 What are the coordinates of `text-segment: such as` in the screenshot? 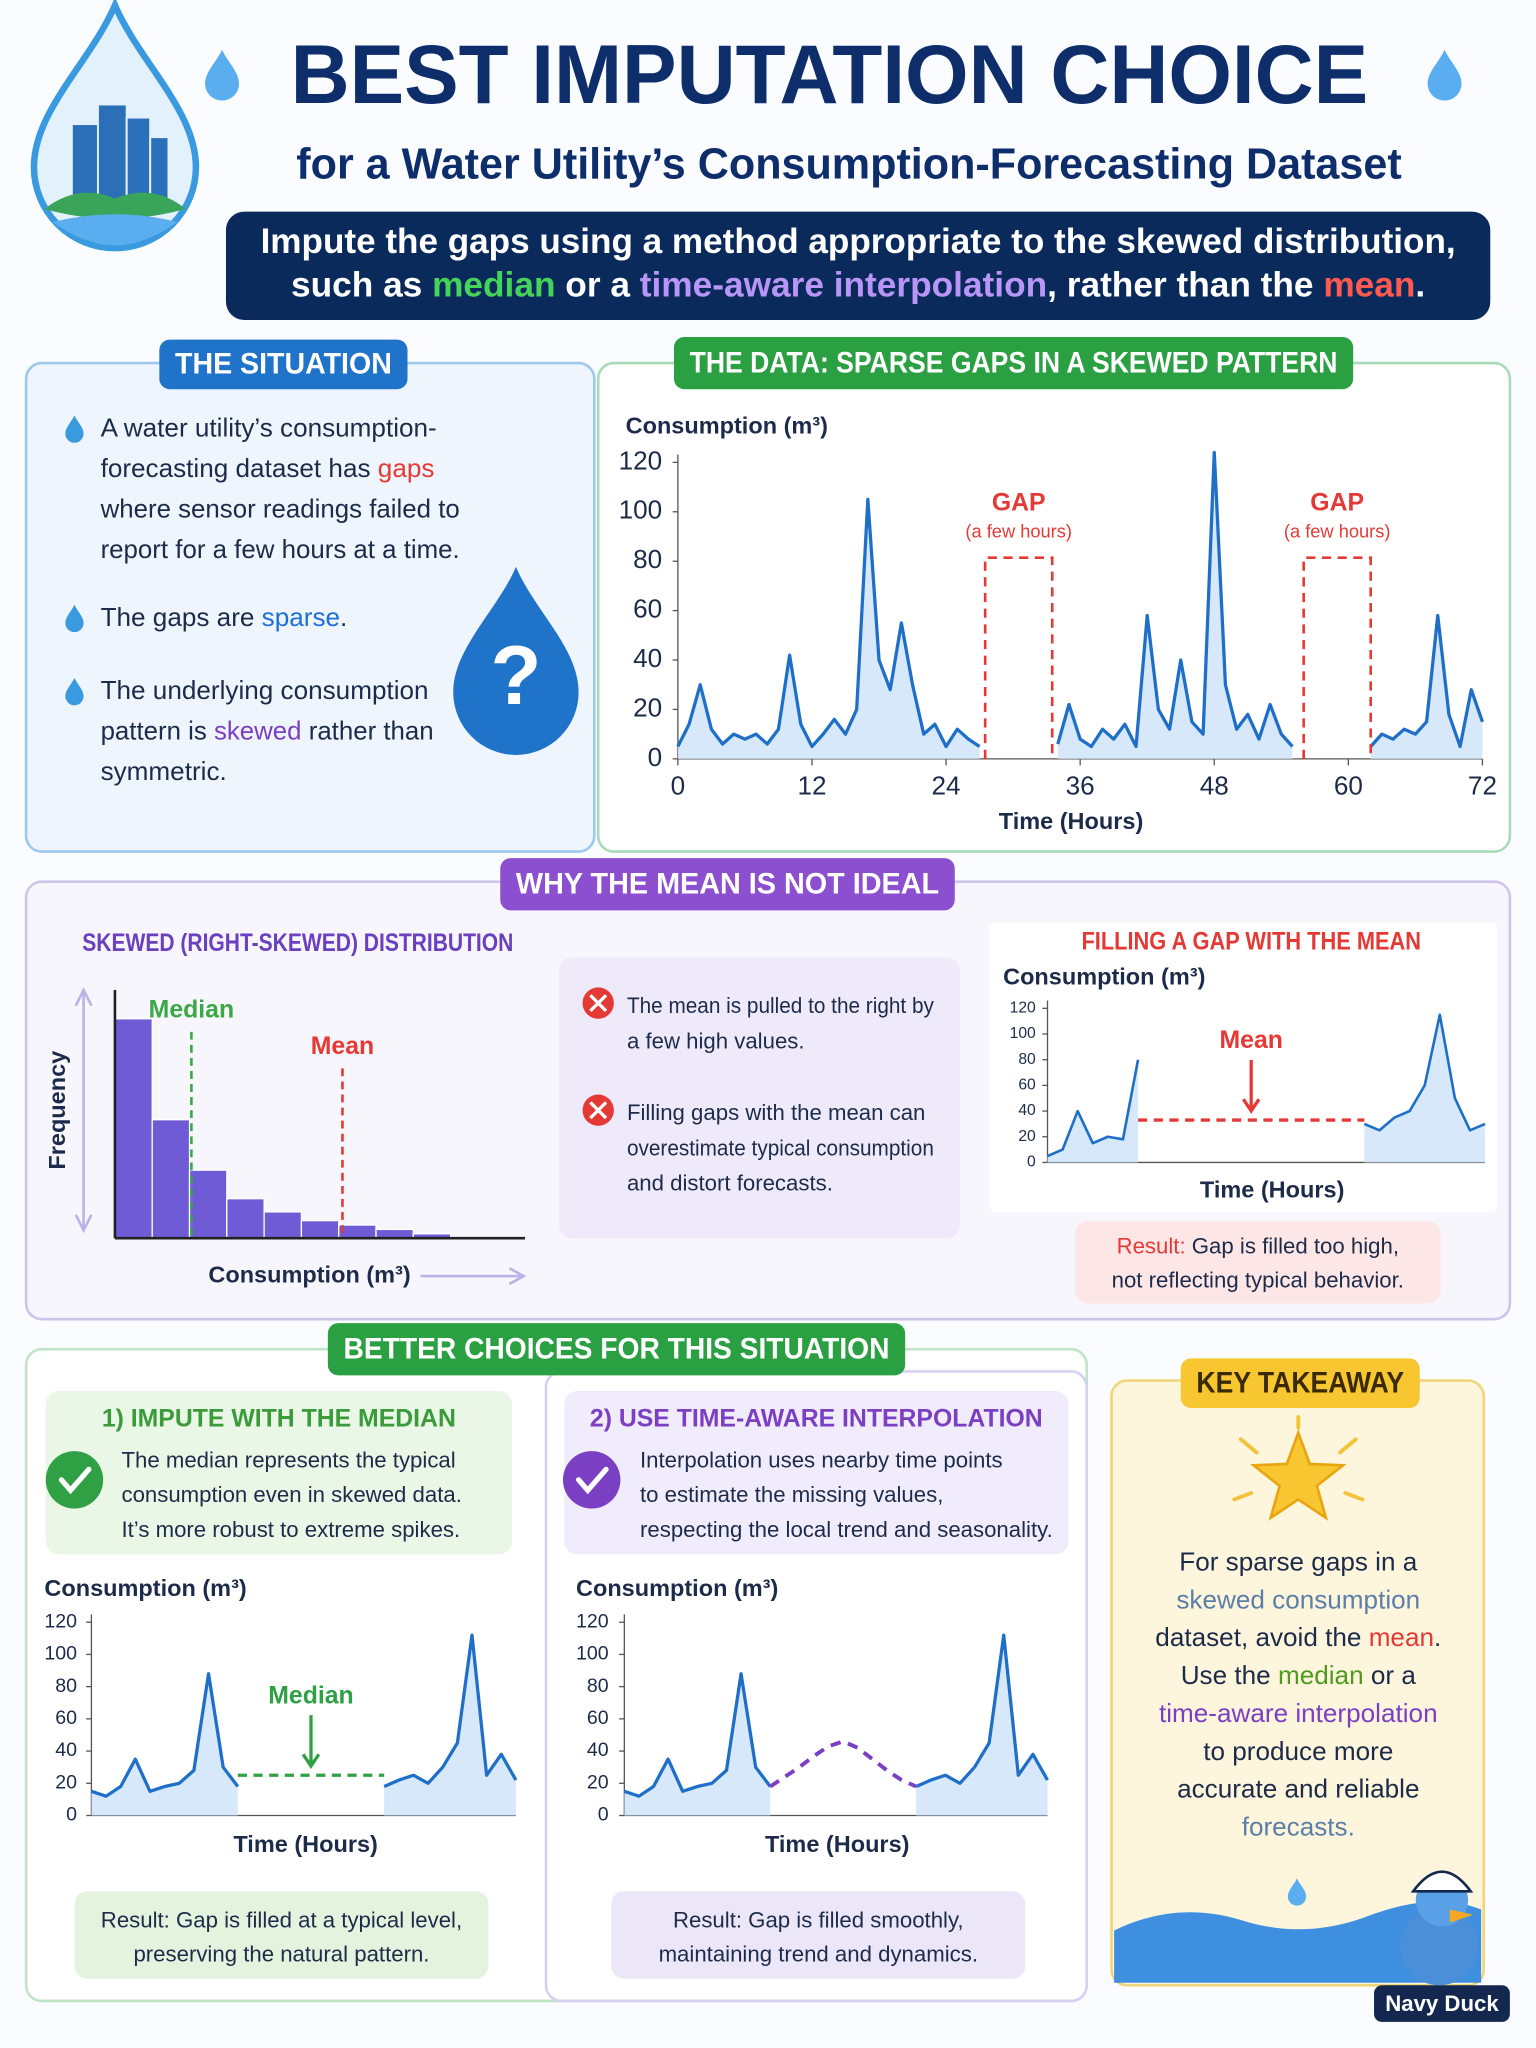 It's located at (361, 285).